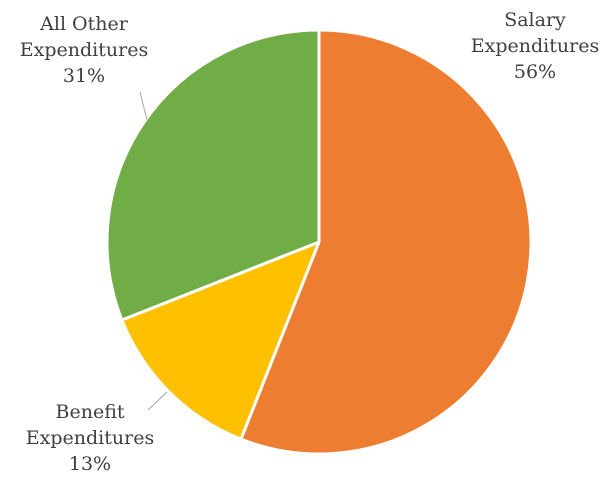 This screenshot has height=480, width=606. I want to click on slice-label-benefit-expenditures: Benefit Expenditures 13%, so click(90, 438).